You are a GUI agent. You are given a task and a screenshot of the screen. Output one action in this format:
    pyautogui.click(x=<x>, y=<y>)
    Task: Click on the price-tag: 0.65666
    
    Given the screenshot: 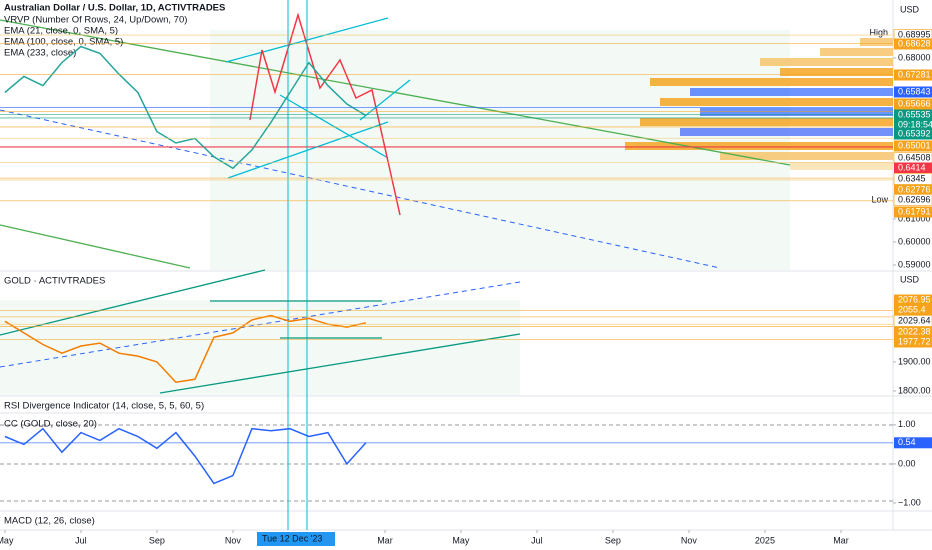 What is the action you would take?
    pyautogui.click(x=914, y=103)
    